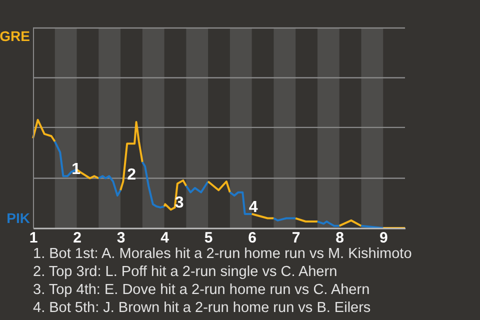  What do you see at coordinates (340, 238) in the screenshot?
I see `x-tick-label: 8` at bounding box center [340, 238].